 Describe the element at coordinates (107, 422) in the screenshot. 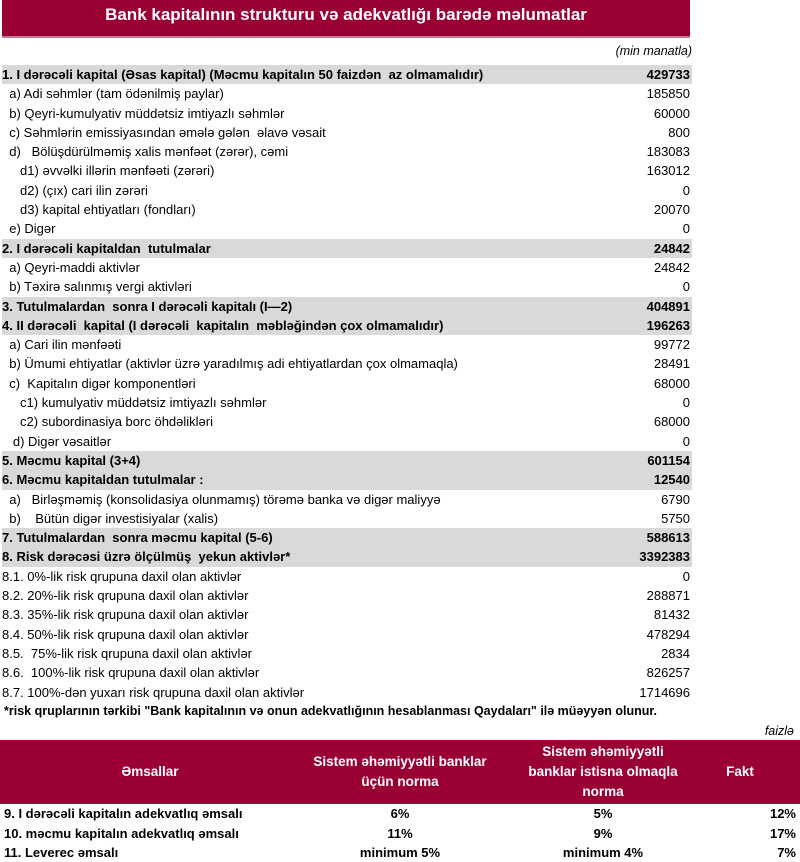

I see `row-label: c2) subordinasiya borc öhdəlikləri` at that location.